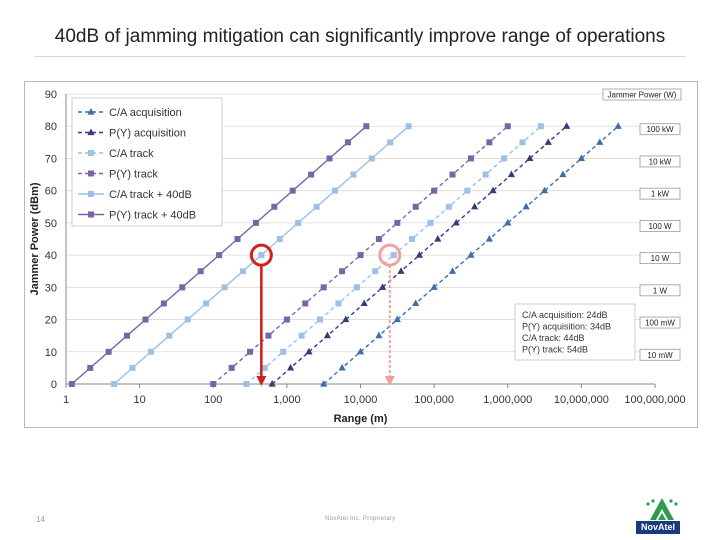 Image resolution: width=720 pixels, height=540 pixels. I want to click on legend-label: P(Y) acquisition, so click(147, 134).